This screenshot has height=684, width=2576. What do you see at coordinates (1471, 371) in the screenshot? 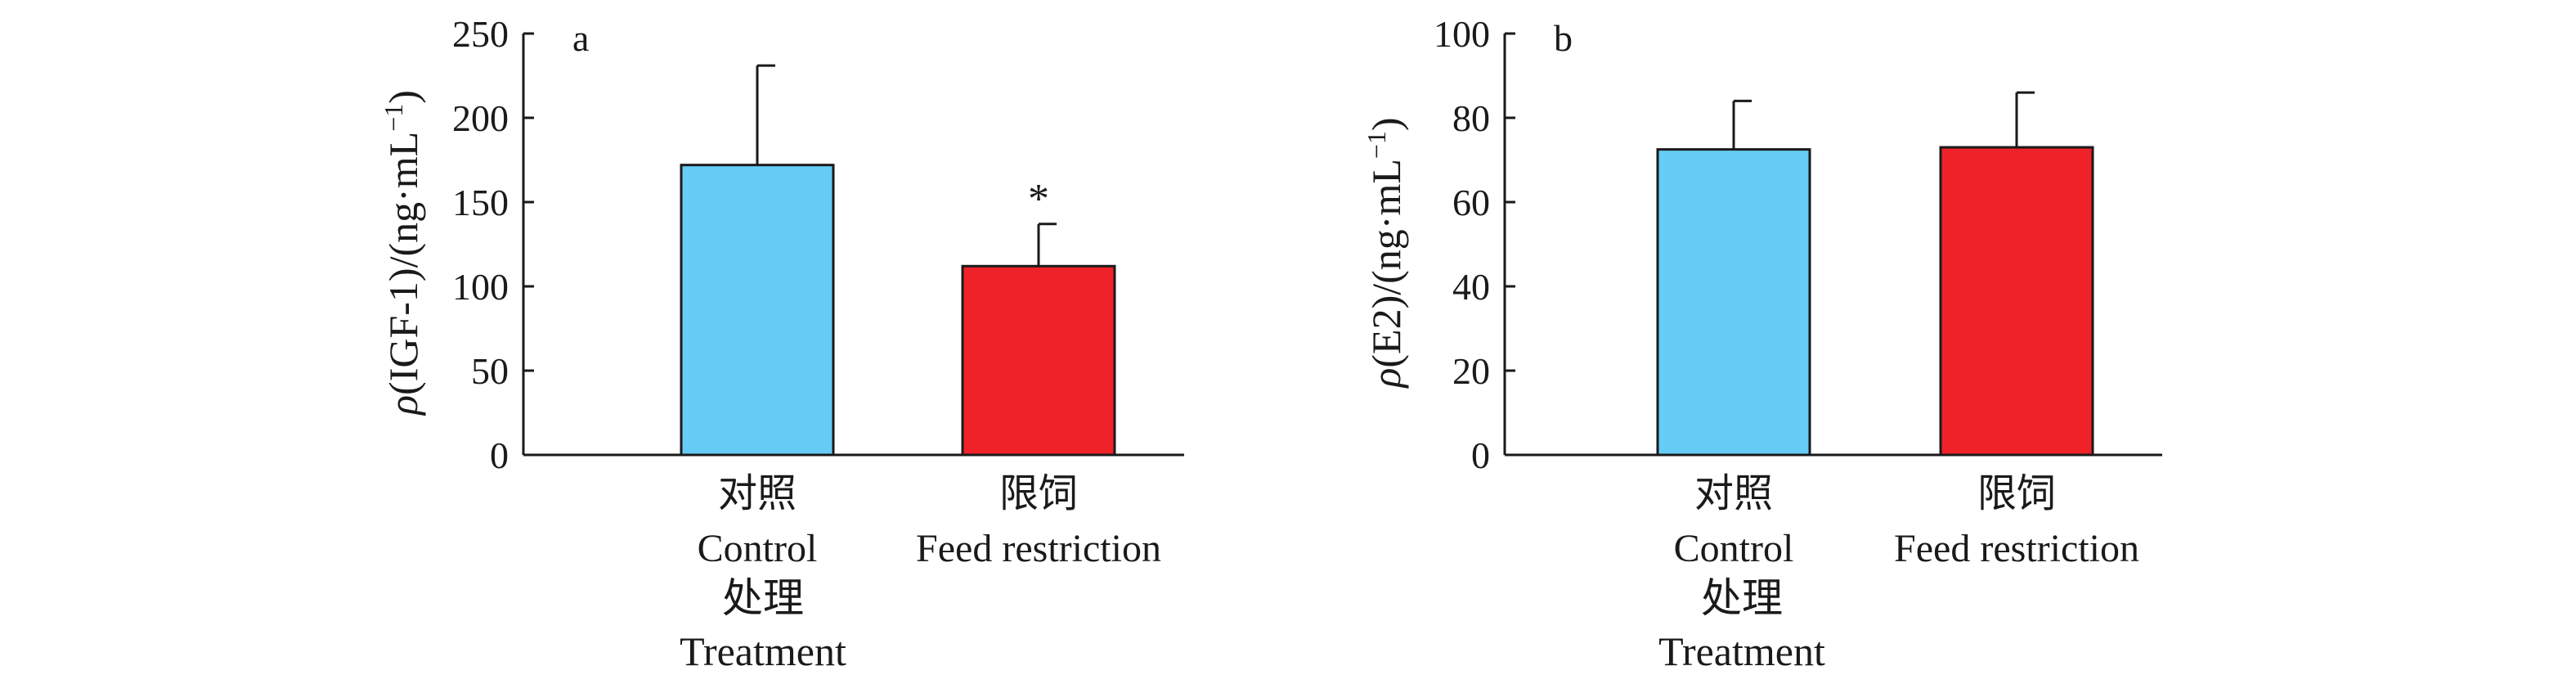
I see `y-tick-label: 20` at bounding box center [1471, 371].